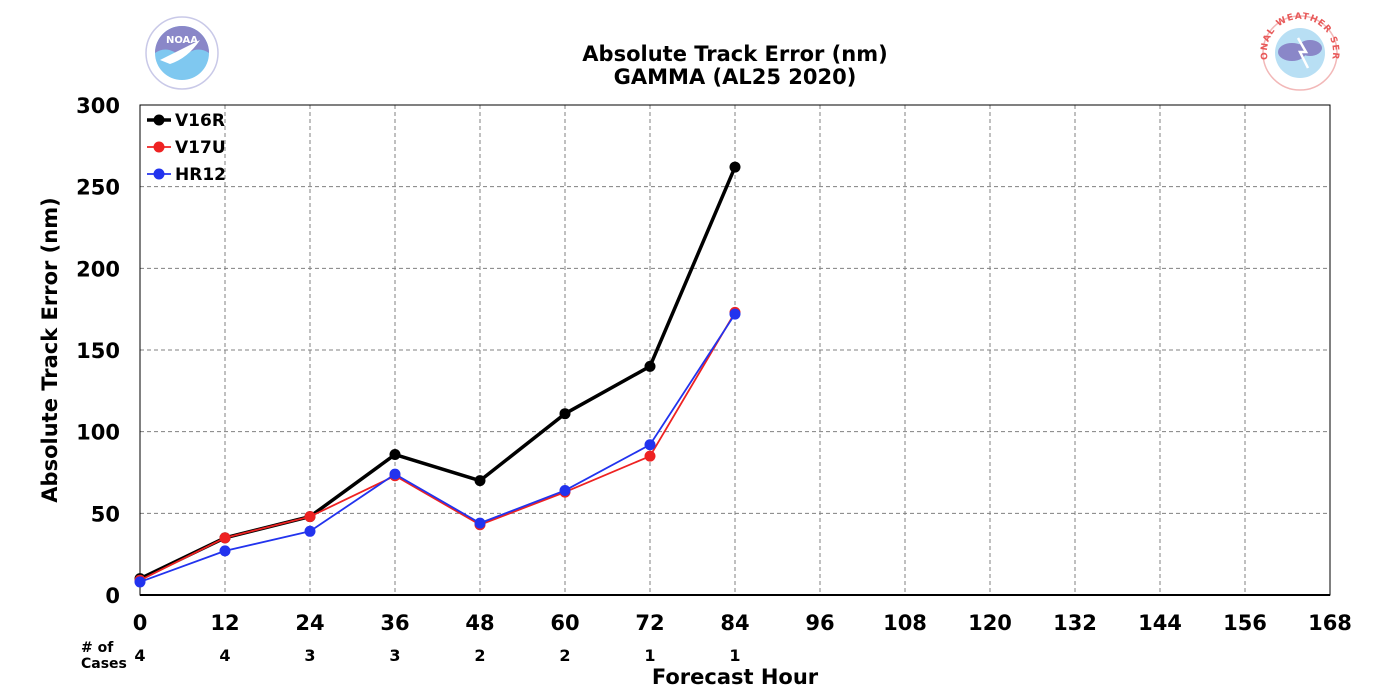 The width and height of the screenshot is (1400, 700). I want to click on y-tick-label: 250, so click(98, 188).